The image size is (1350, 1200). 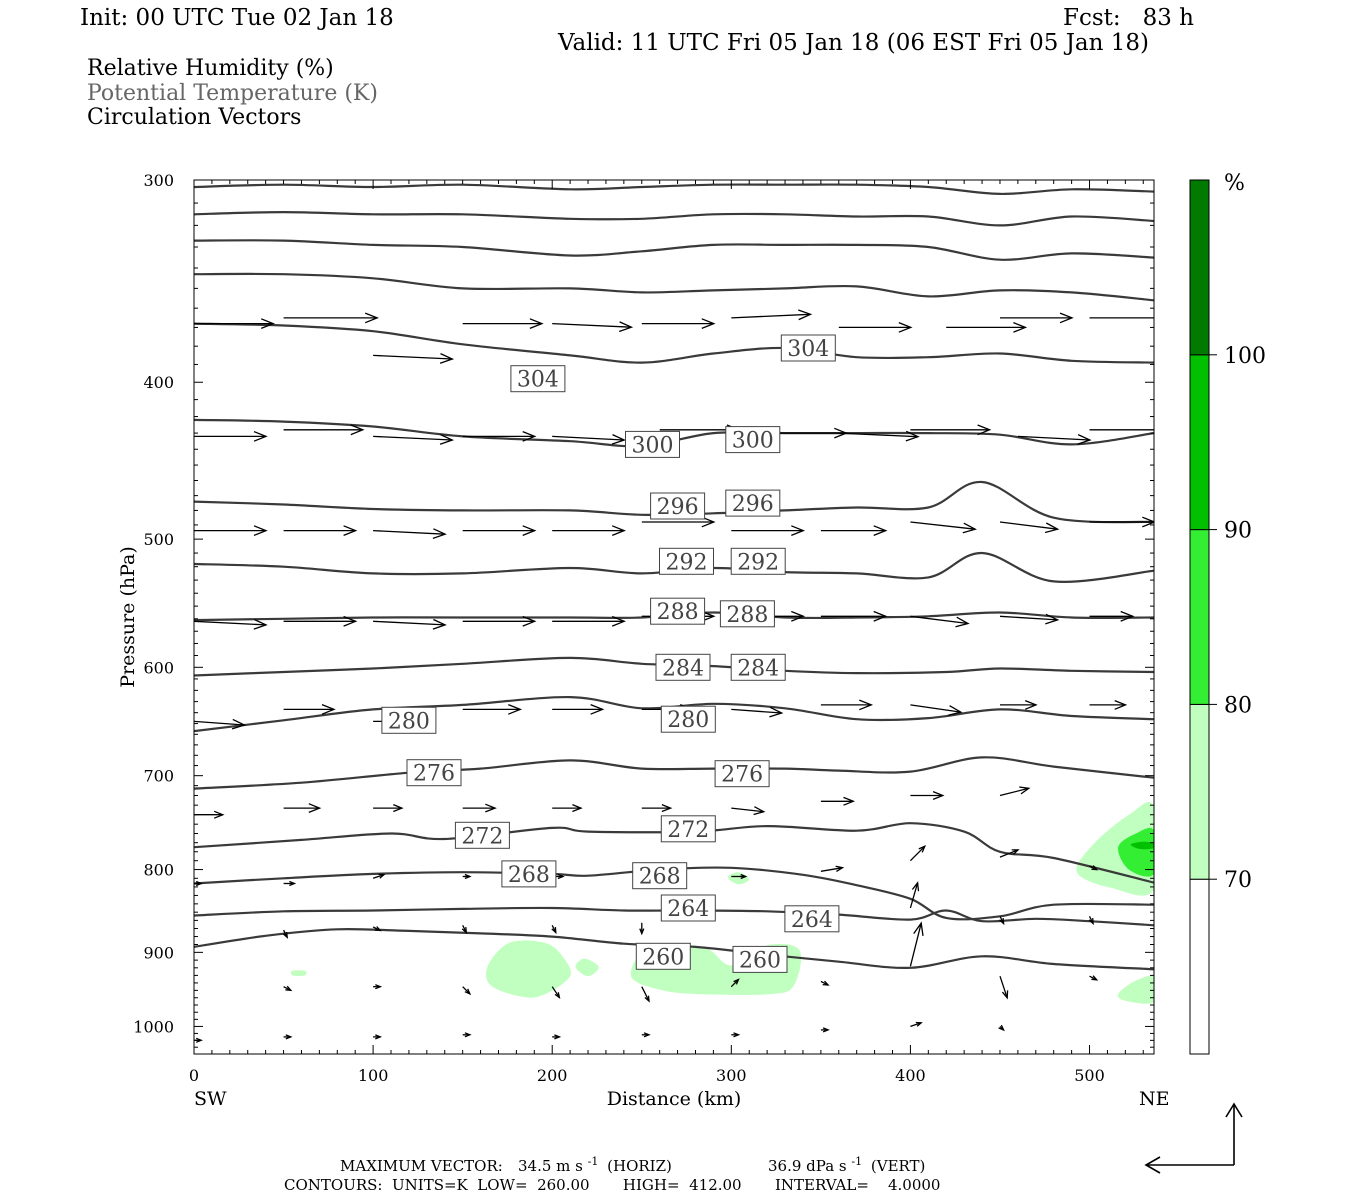 I want to click on contour-label: 264, so click(x=688, y=908).